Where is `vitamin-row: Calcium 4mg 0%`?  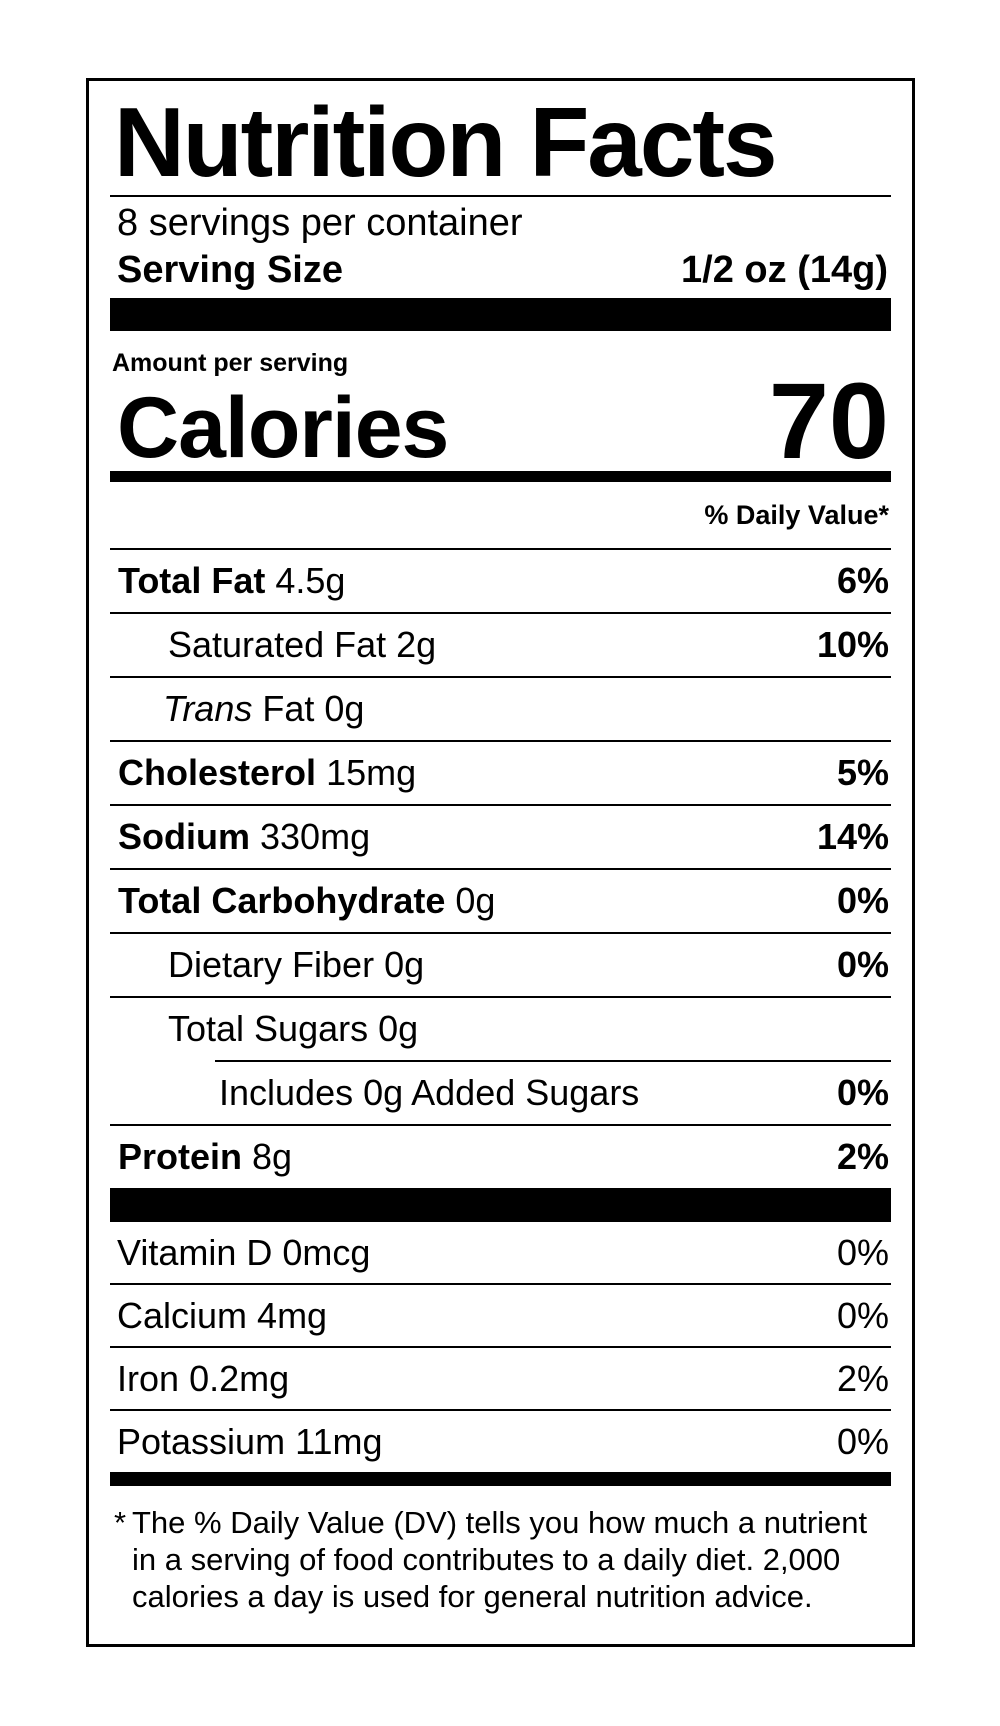 vitamin-row: Calcium 4mg 0% is located at coordinates (500, 1314).